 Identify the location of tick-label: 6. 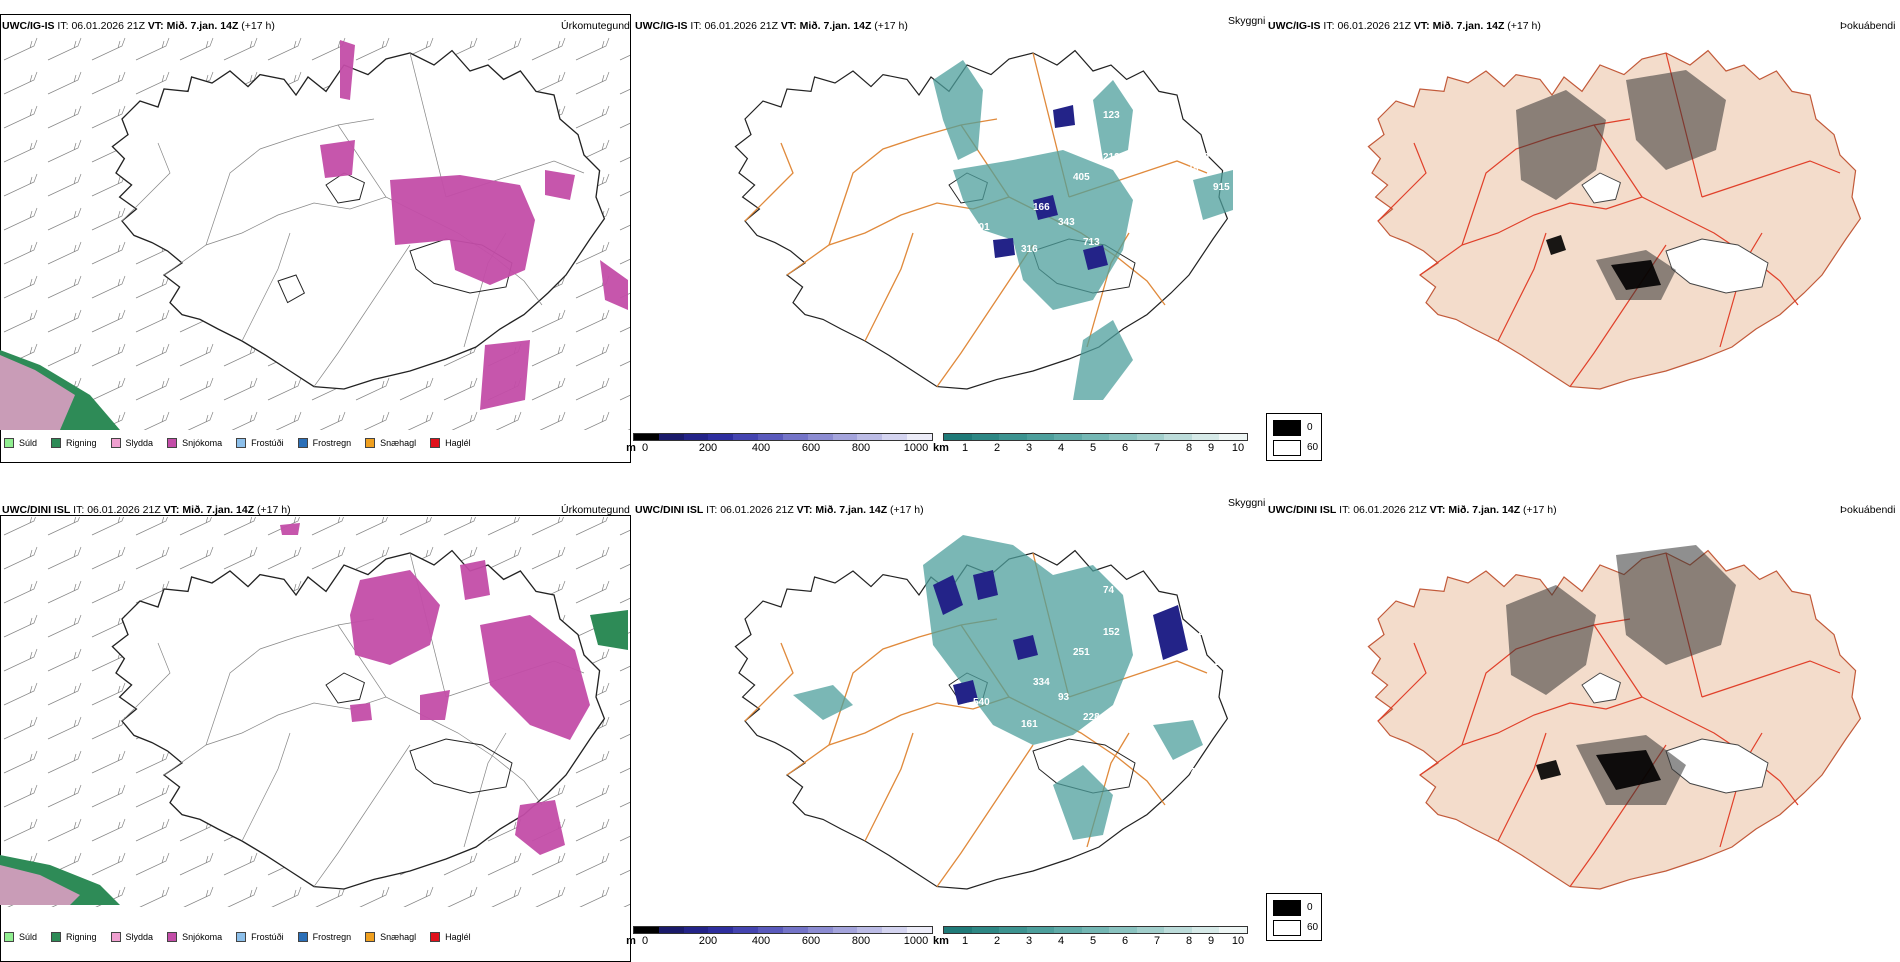
(1125, 941).